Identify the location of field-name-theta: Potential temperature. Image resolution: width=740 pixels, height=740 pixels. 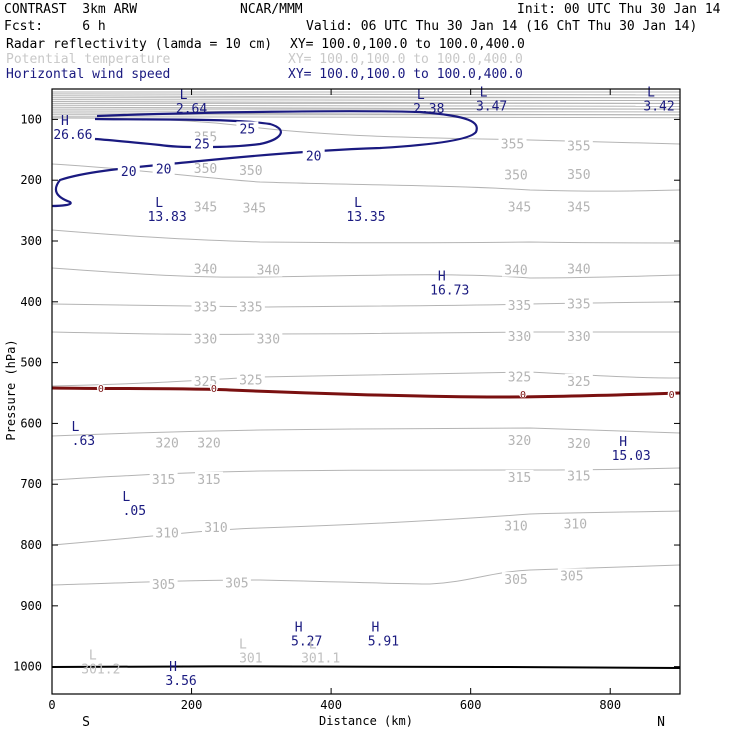
(88, 59).